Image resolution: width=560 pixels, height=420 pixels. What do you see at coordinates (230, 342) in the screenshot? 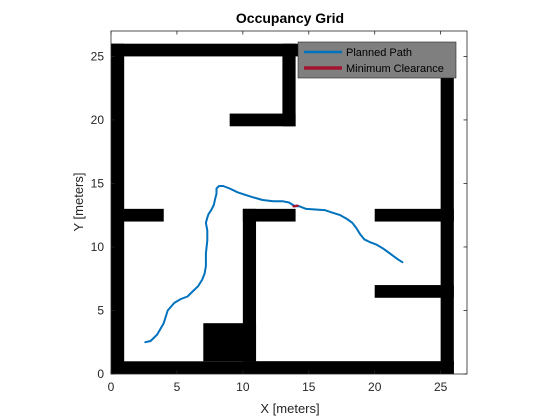
I see `obstacle-bottom-block` at bounding box center [230, 342].